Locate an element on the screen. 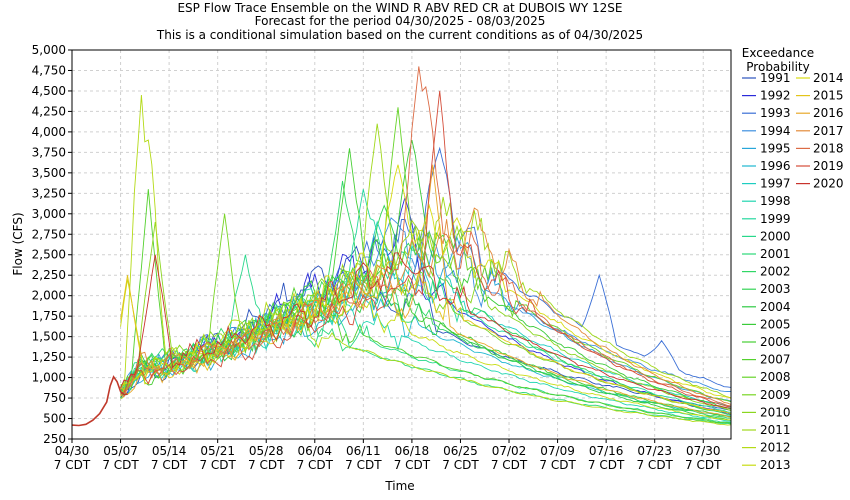 The width and height of the screenshot is (850, 500). y-tick-label: 1,250 is located at coordinates (49, 357).